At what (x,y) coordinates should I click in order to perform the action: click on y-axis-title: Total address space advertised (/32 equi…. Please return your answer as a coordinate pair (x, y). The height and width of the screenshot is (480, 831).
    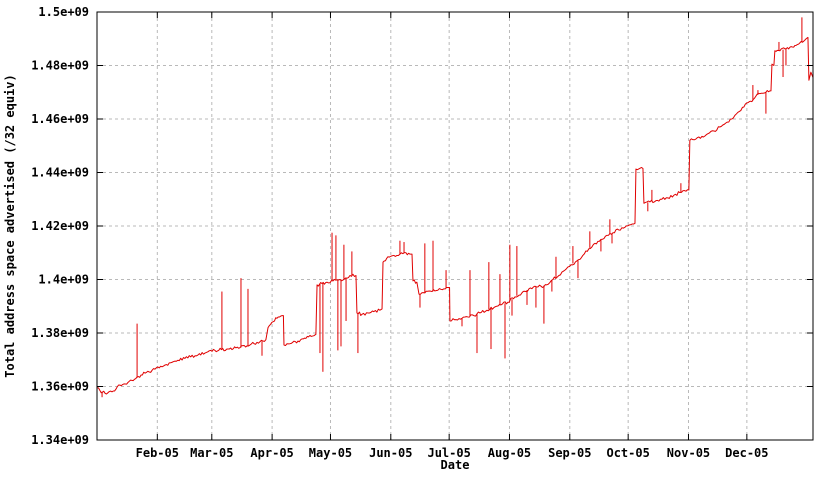
    Looking at the image, I should click on (10, 225).